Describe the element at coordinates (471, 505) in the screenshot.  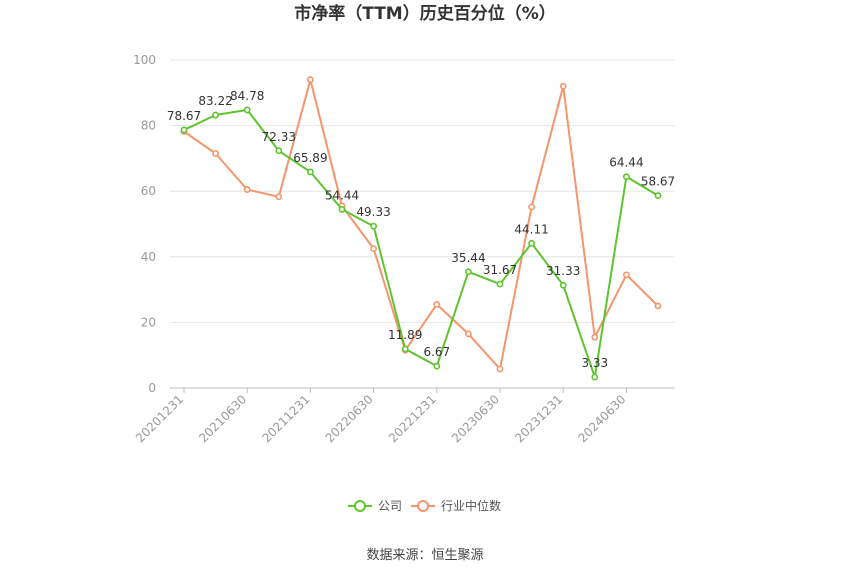
I see `legend-label: 行业中位数` at that location.